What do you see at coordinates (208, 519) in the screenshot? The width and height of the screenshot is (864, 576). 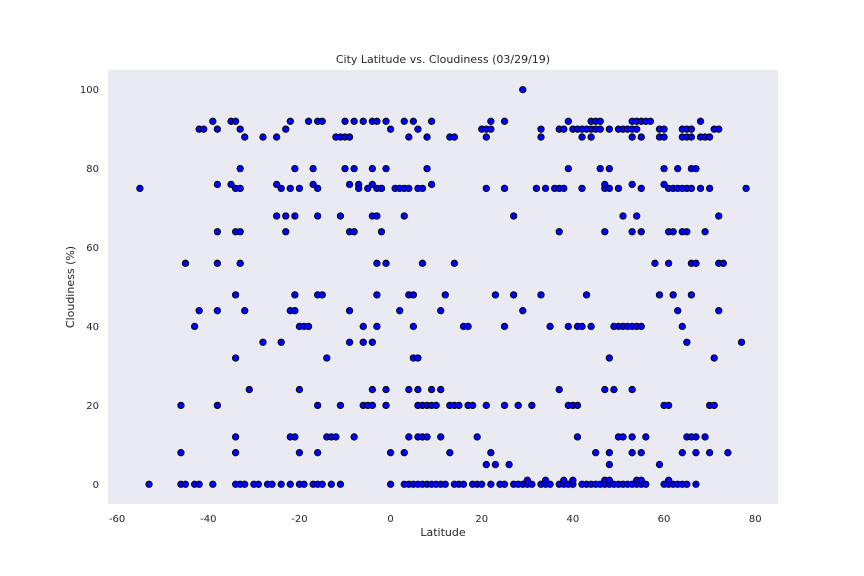 I see `x-tick-label: -40` at bounding box center [208, 519].